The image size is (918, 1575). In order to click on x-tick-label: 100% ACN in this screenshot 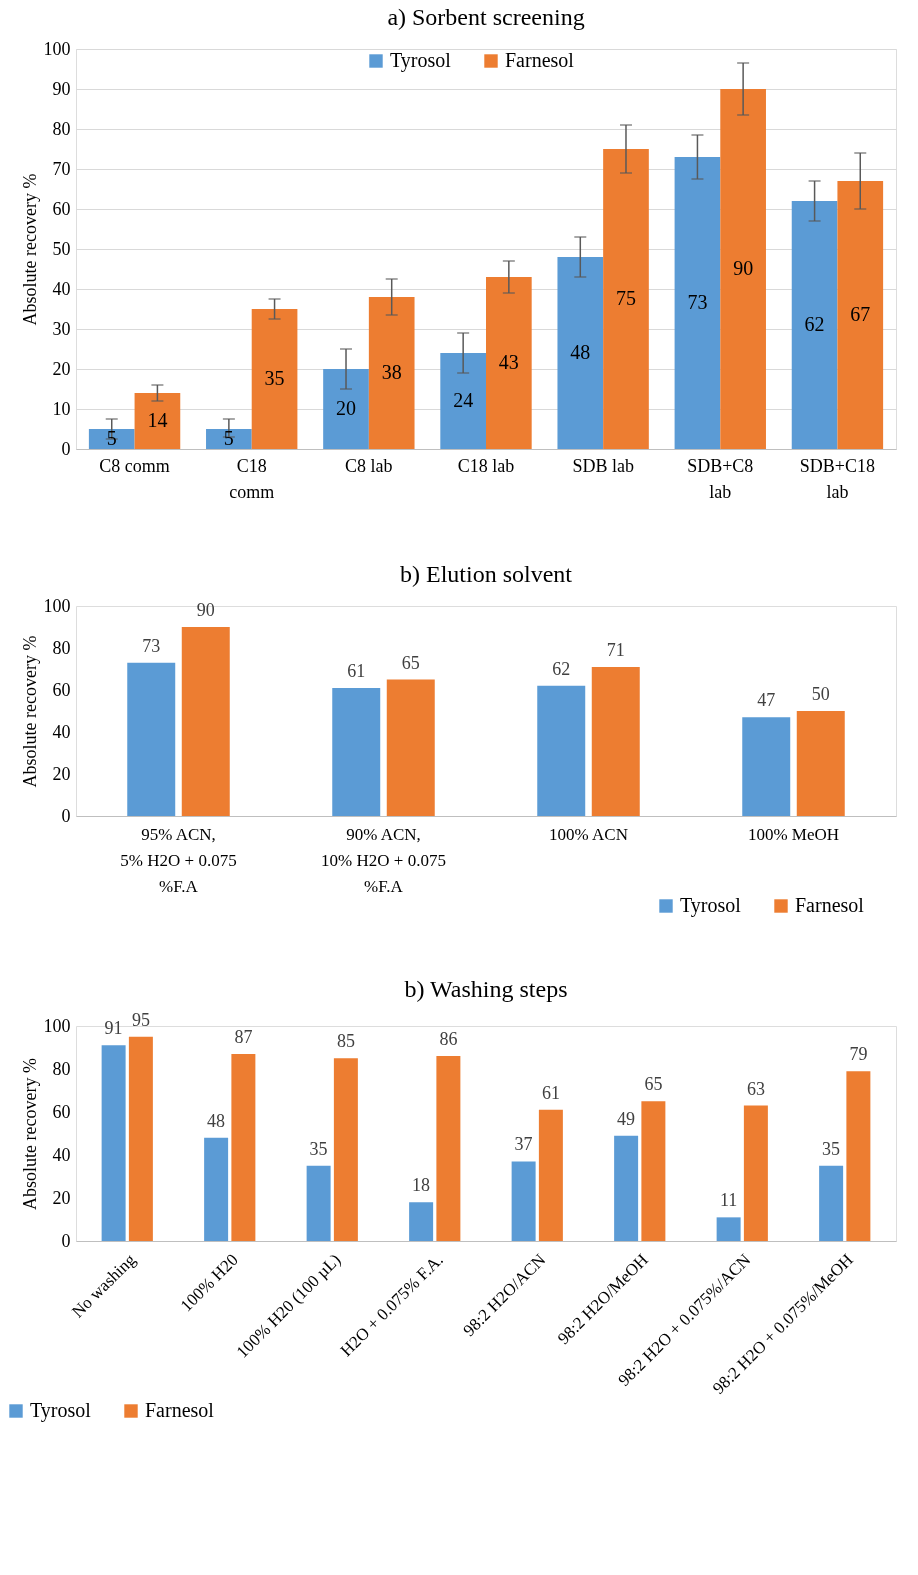, I will do `click(588, 834)`.